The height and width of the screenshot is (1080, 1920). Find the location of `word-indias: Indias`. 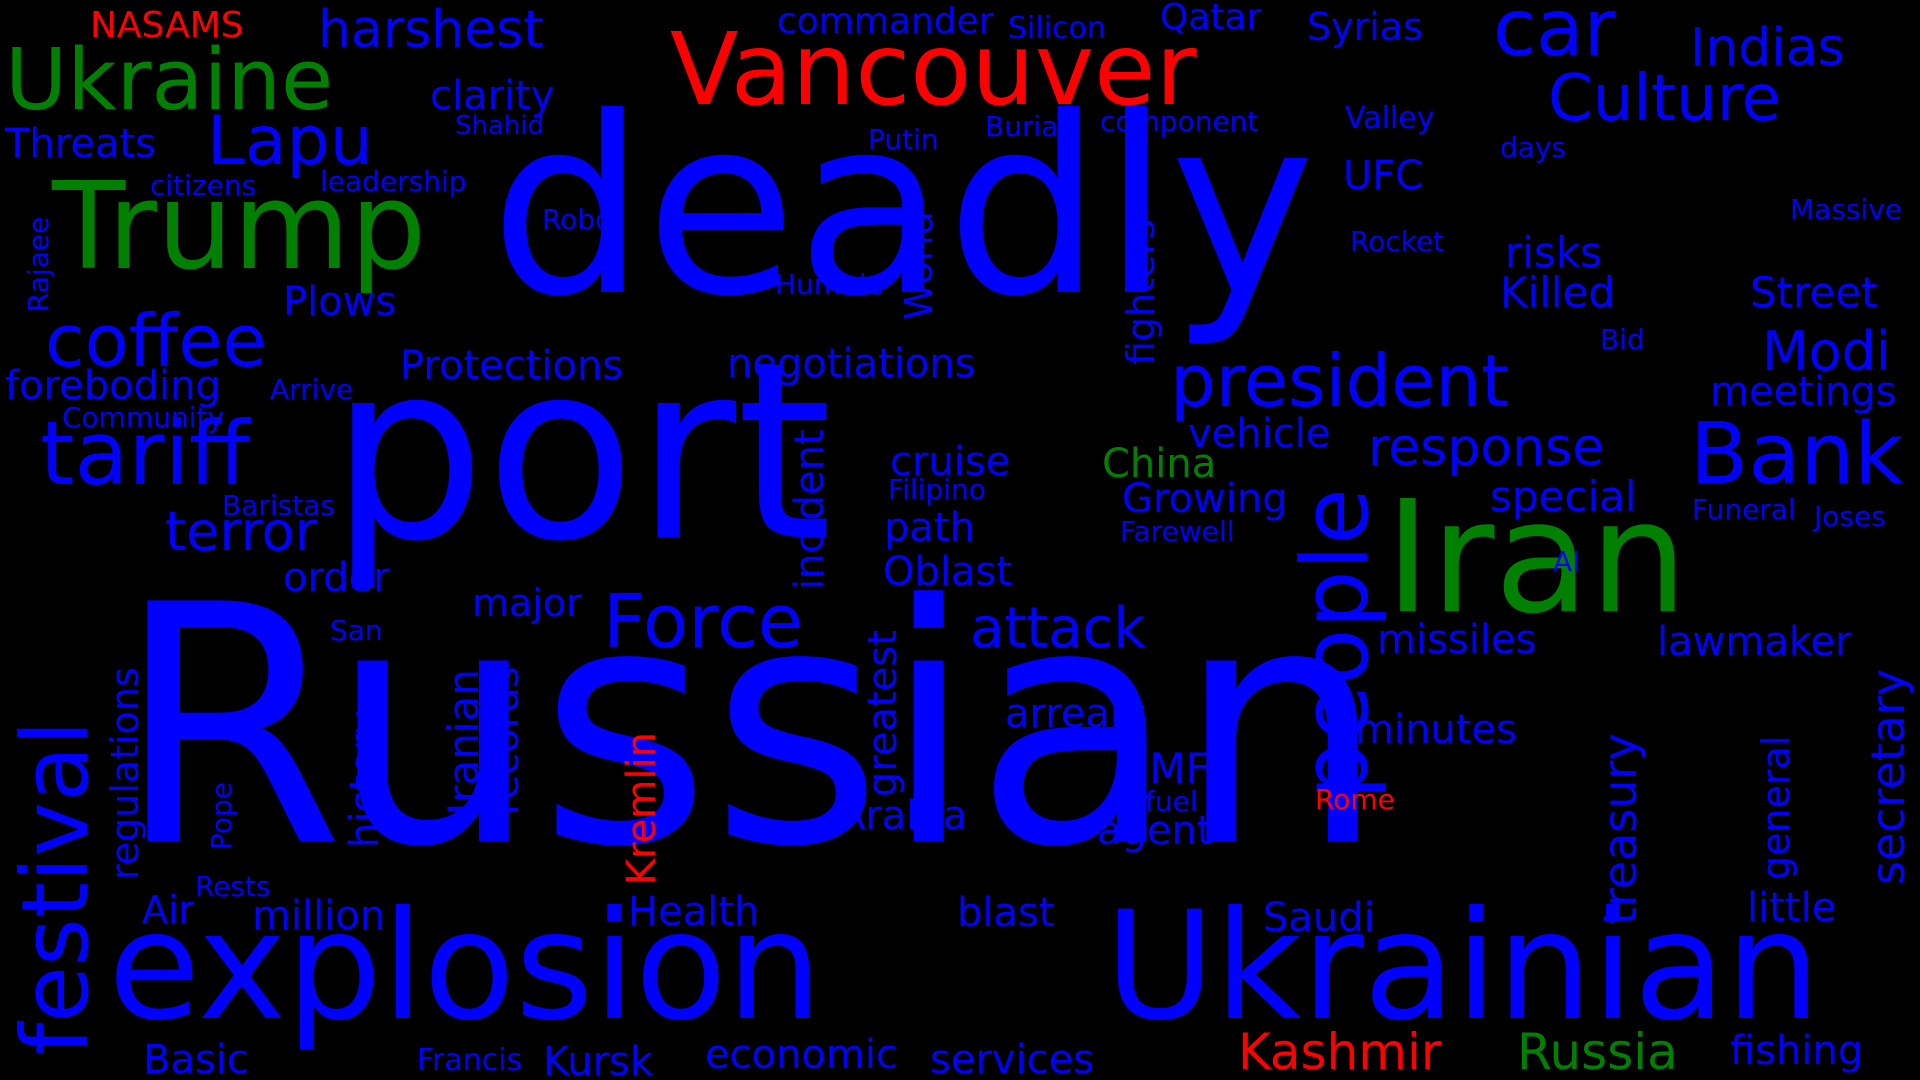

word-indias: Indias is located at coordinates (1767, 48).